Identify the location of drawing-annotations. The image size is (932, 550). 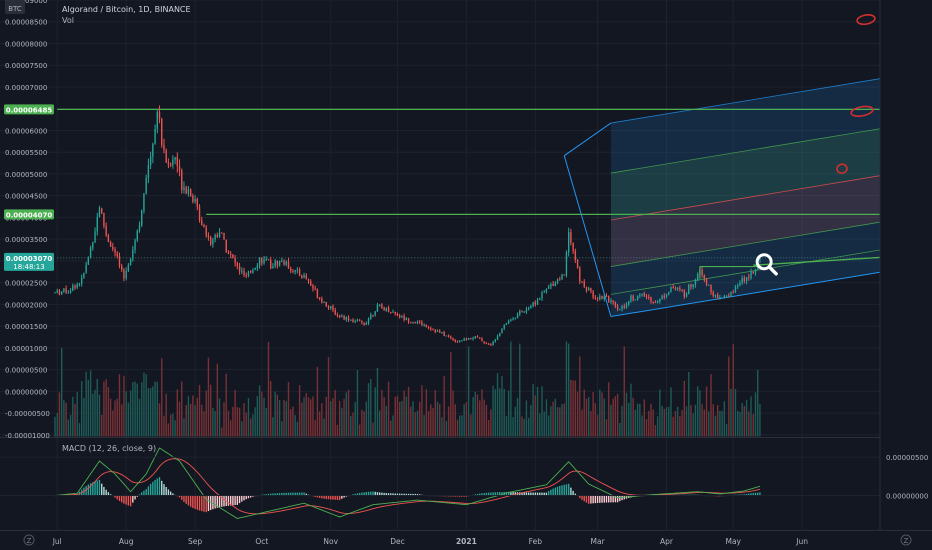
(790, 146).